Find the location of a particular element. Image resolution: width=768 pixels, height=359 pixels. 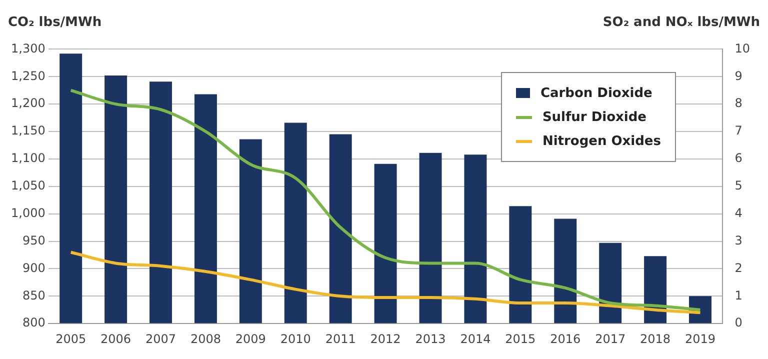

x-tick-label: 2006 is located at coordinates (116, 339).